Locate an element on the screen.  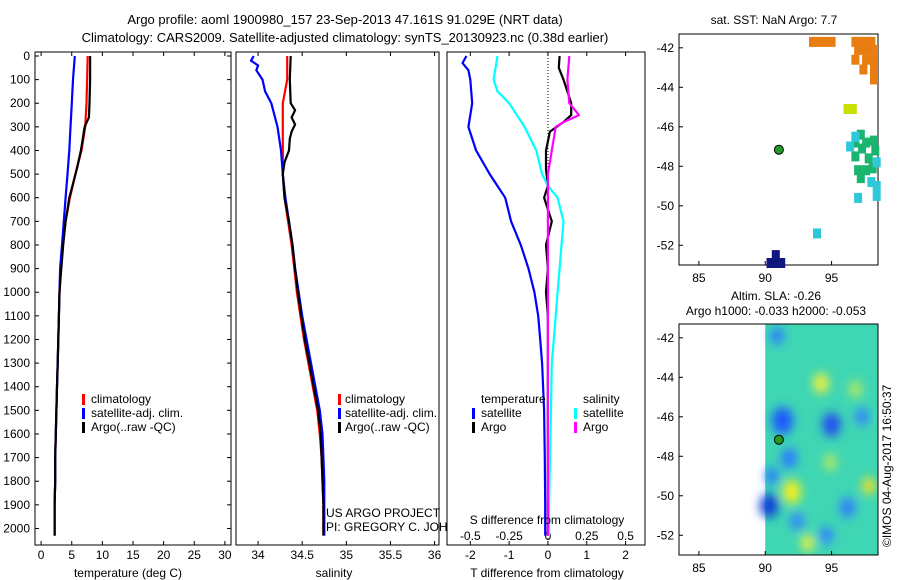
x-tick-label: 1 is located at coordinates (586, 555).